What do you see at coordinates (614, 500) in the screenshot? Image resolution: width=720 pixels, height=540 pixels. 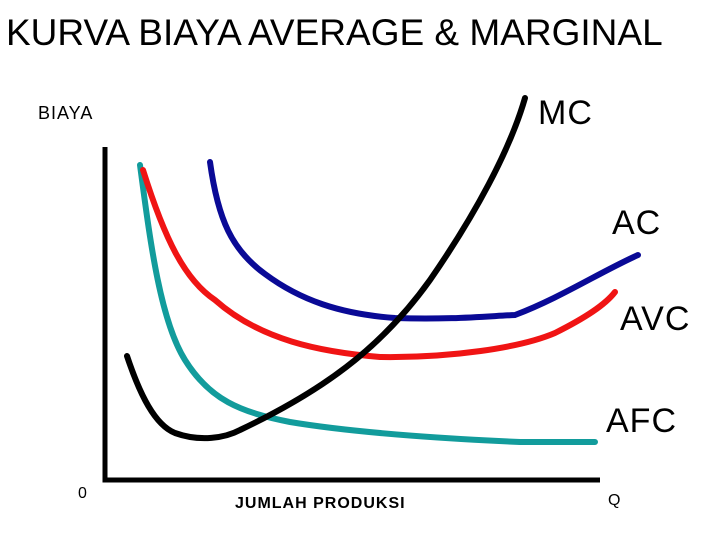 I see `x-axis-end-label: Q` at bounding box center [614, 500].